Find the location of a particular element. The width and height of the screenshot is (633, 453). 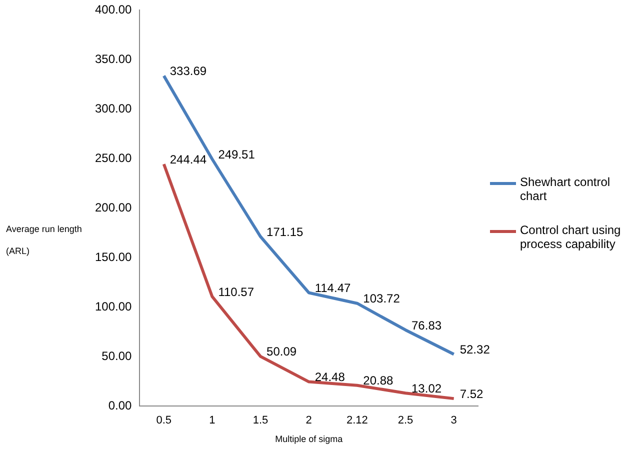

data-label: 249.51 is located at coordinates (237, 154).